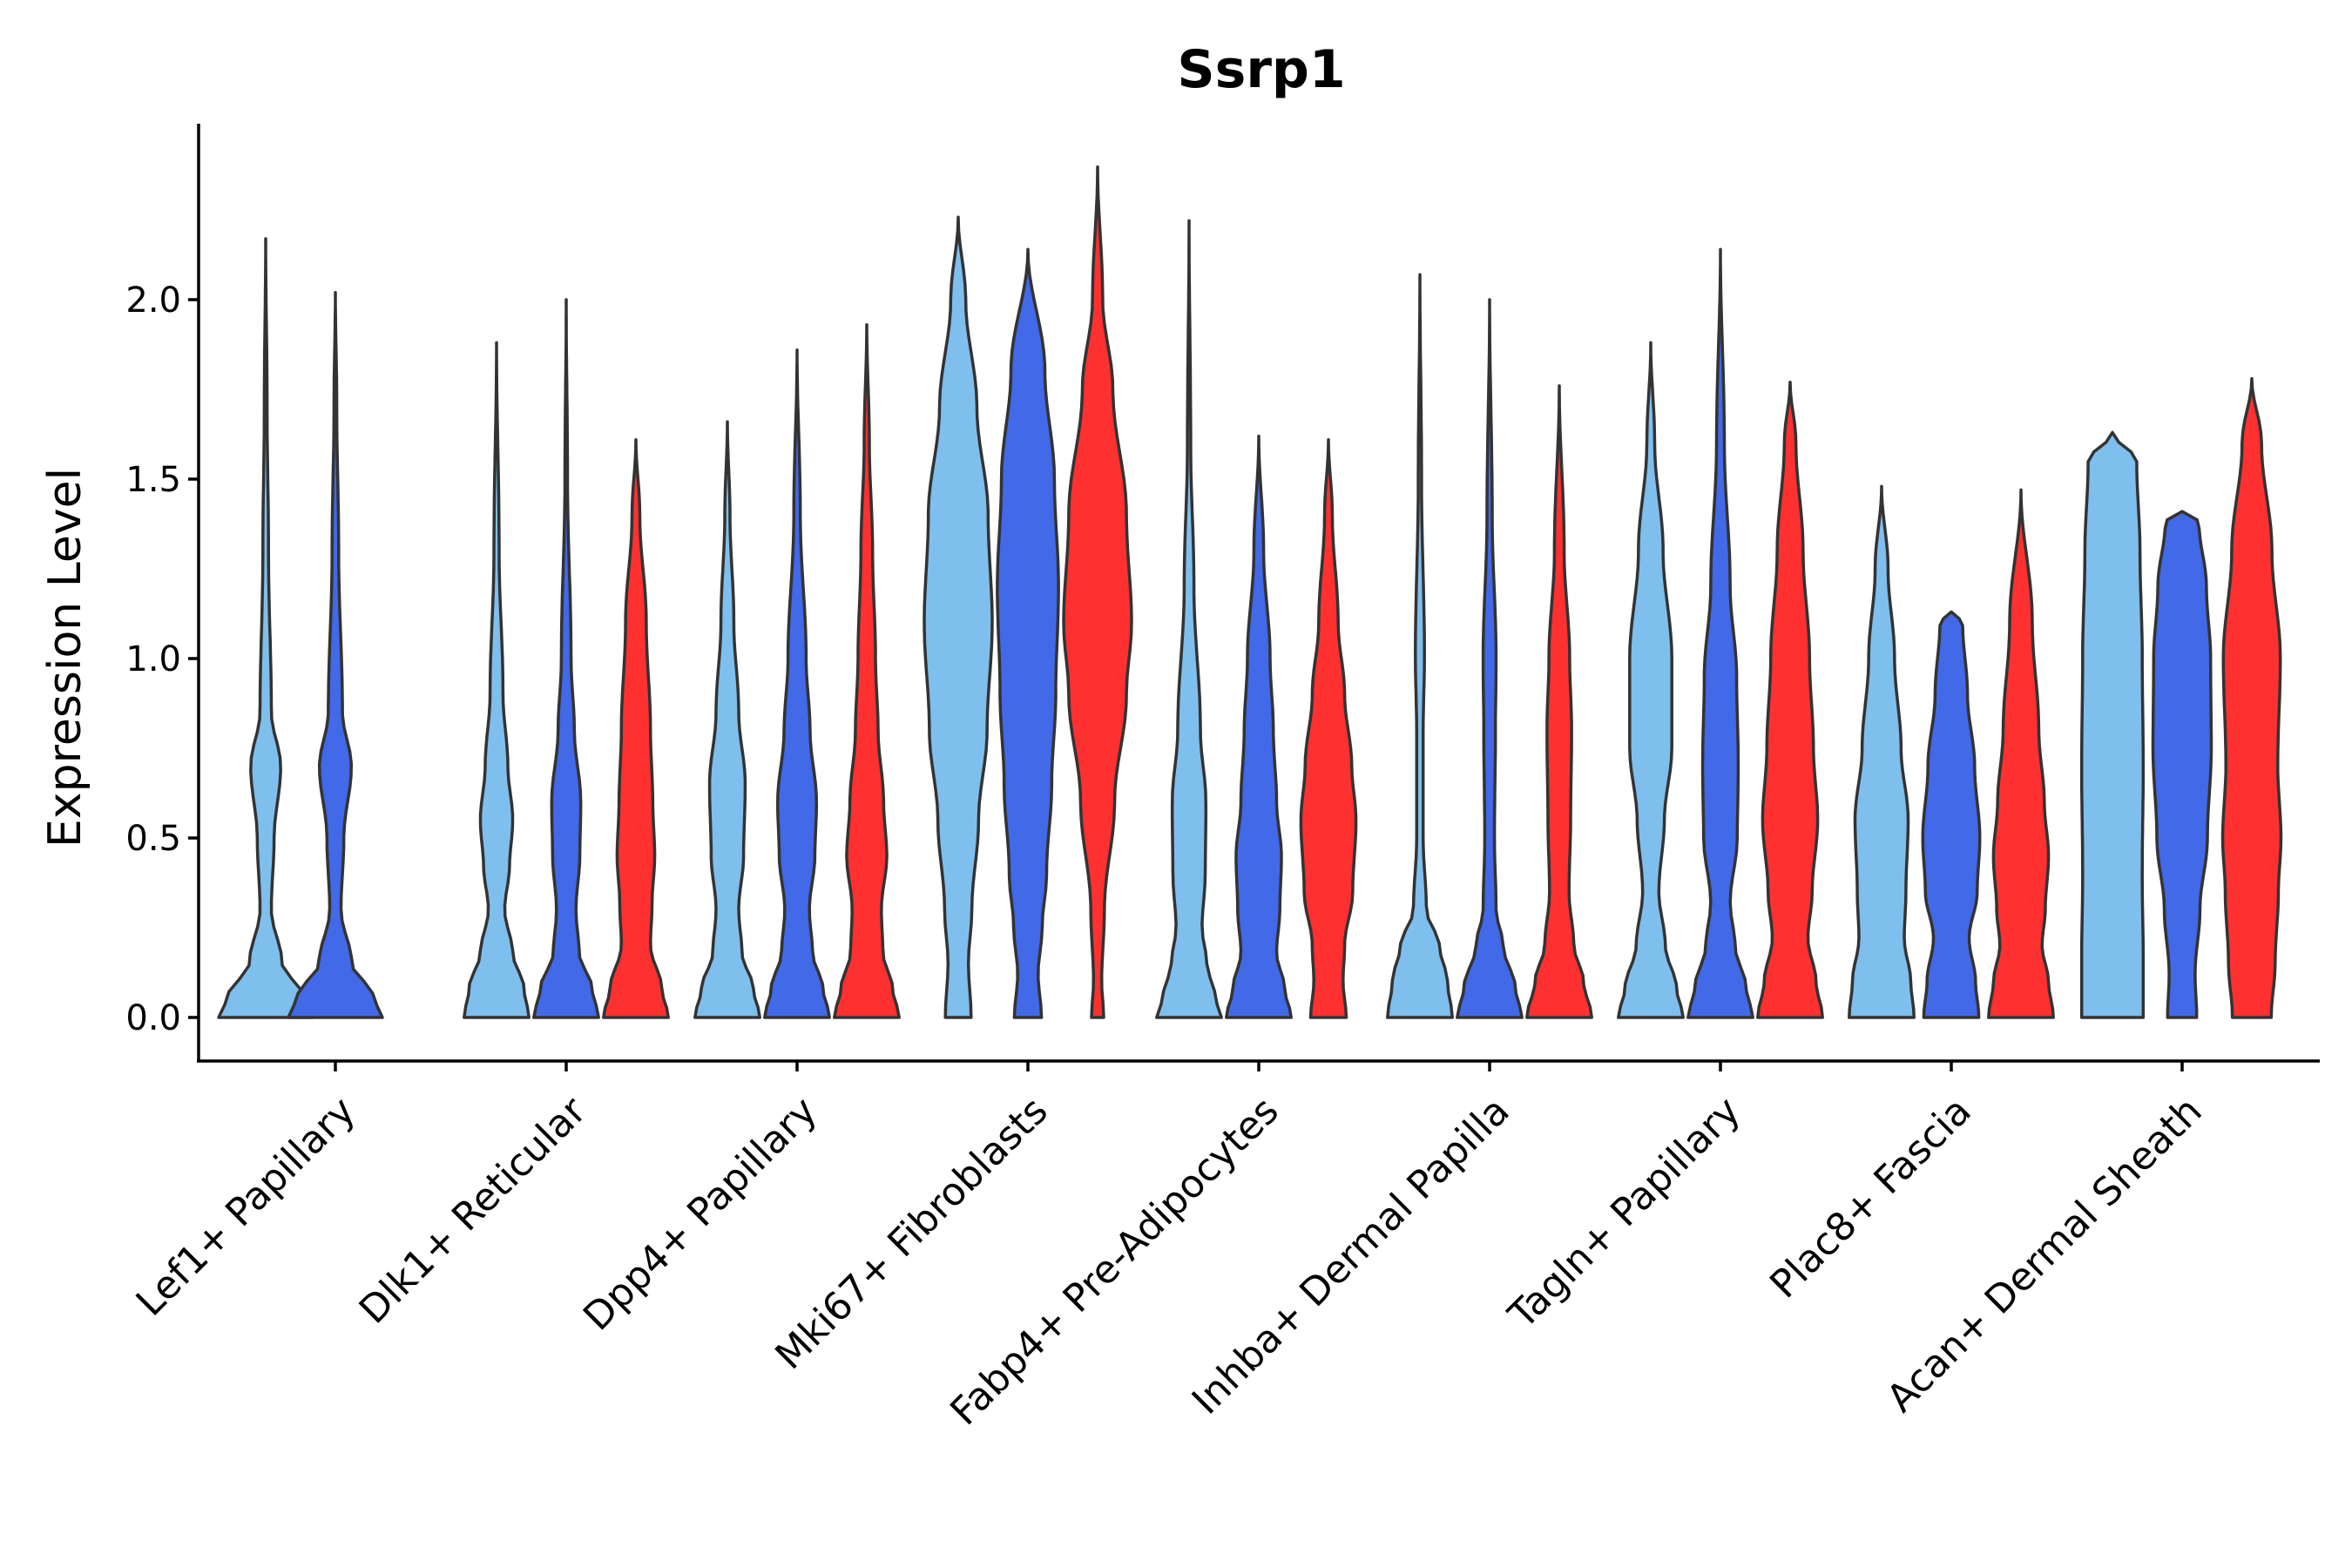 Image resolution: width=2352 pixels, height=1568 pixels. I want to click on y-tick-label: 0.0, so click(153, 1018).